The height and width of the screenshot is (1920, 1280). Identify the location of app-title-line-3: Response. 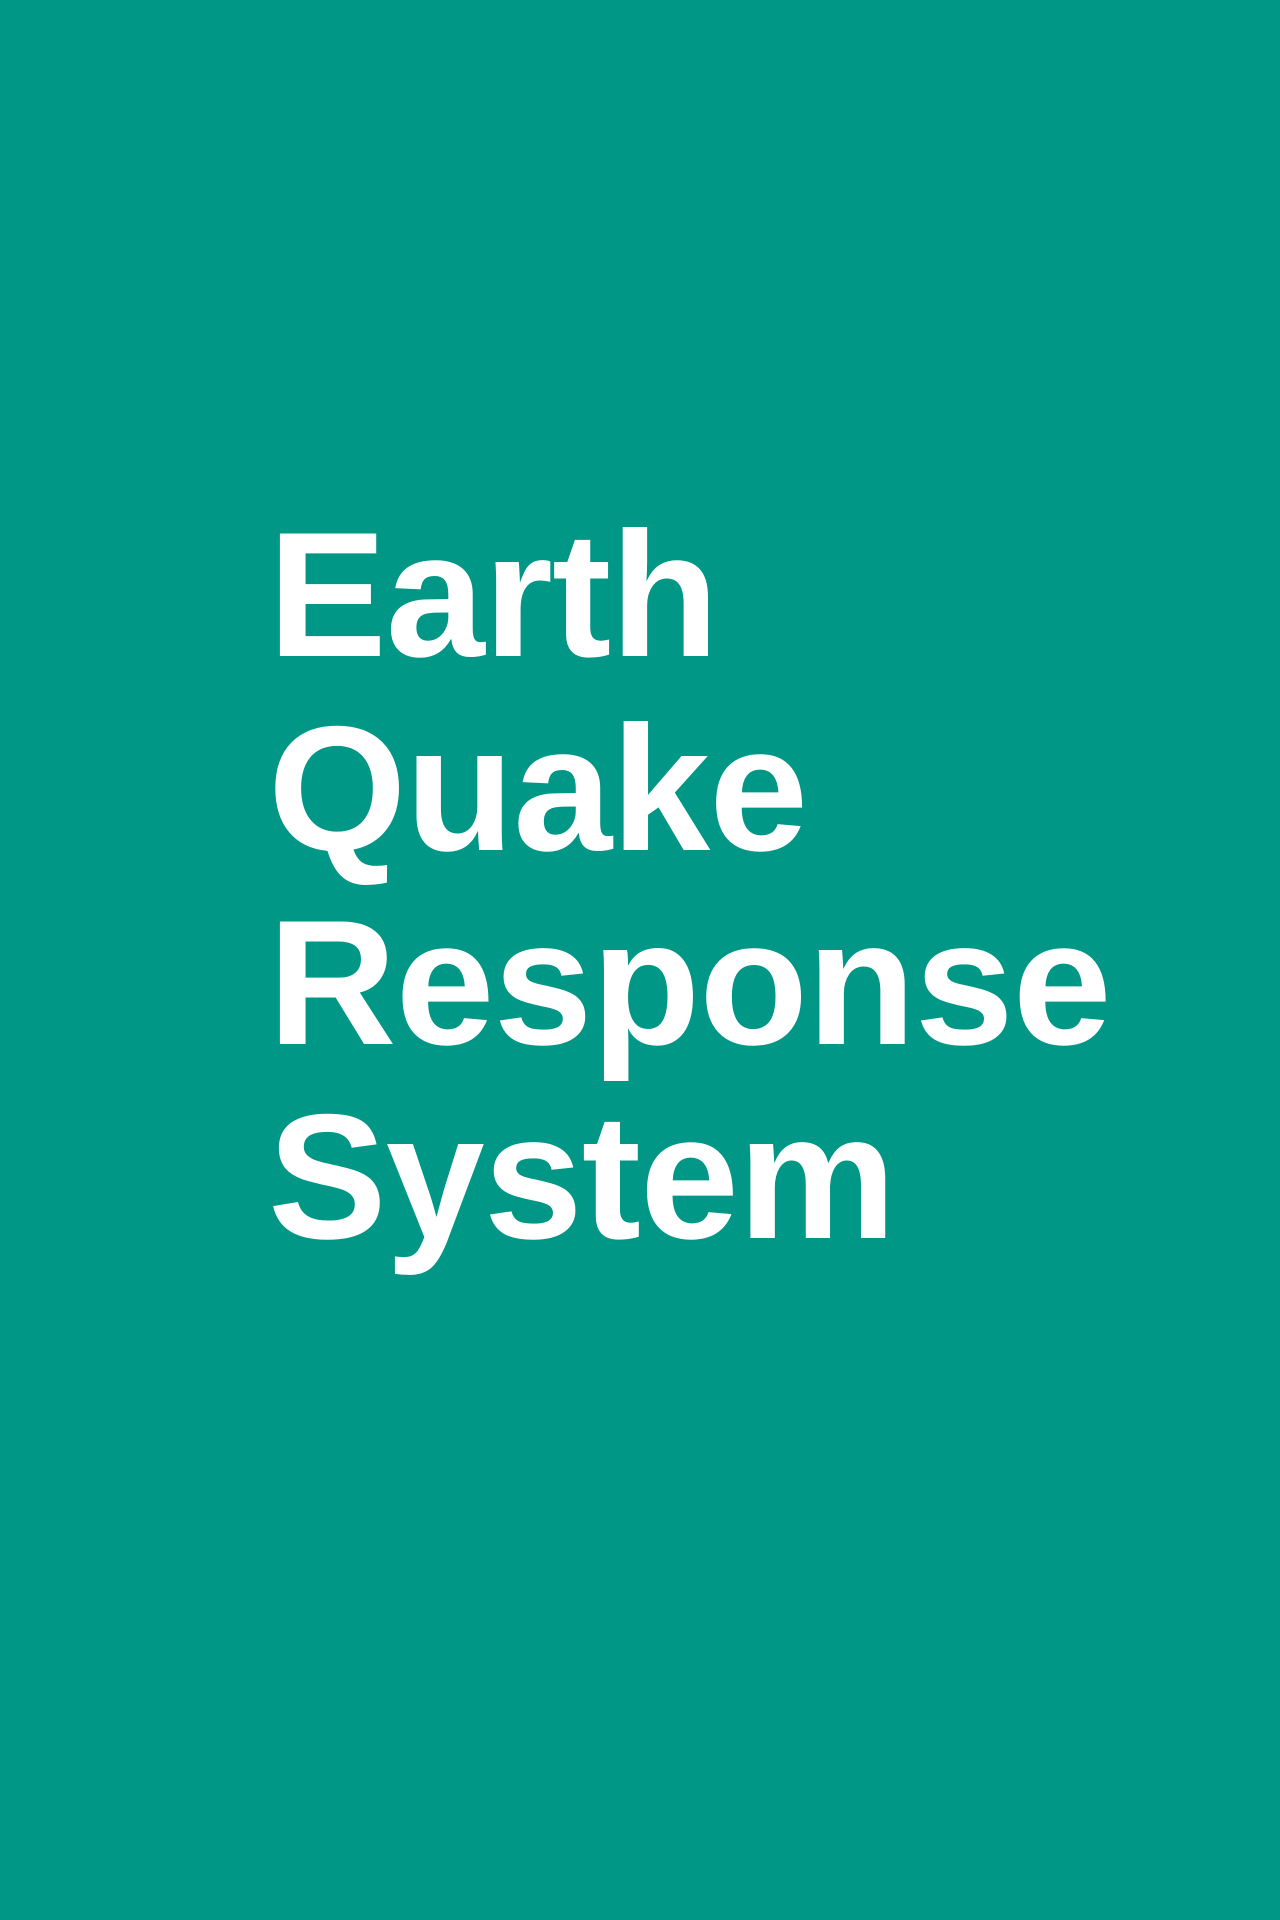
(690, 982).